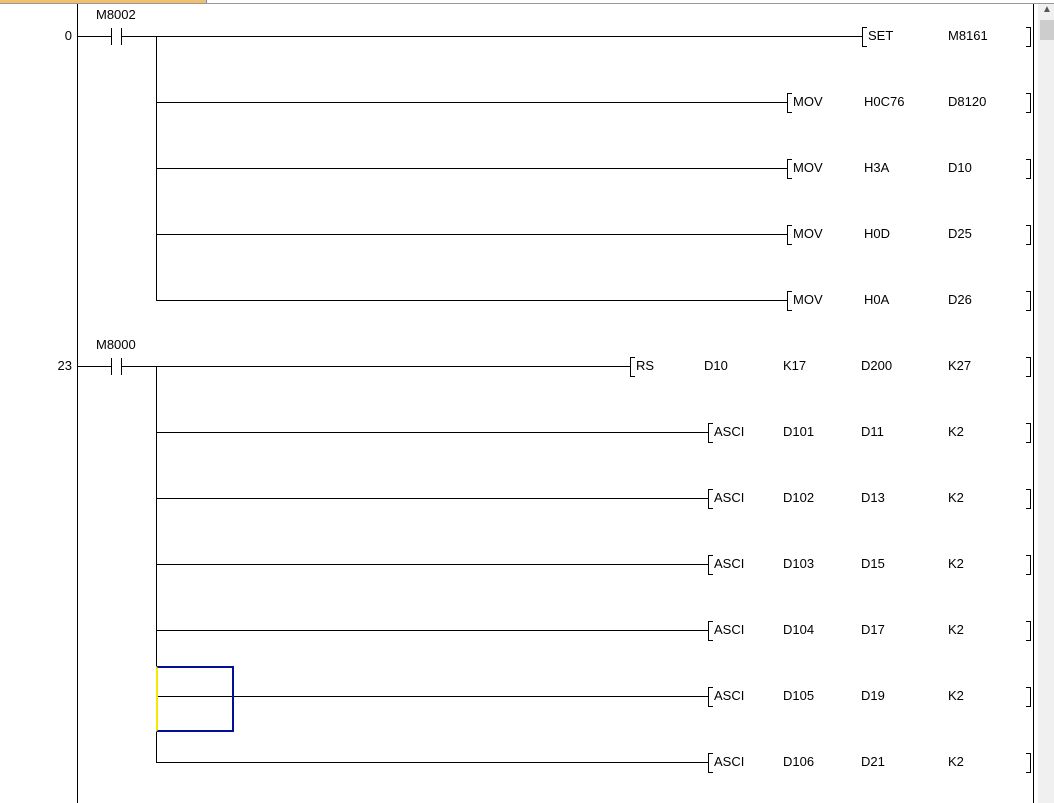 Image resolution: width=1054 pixels, height=803 pixels. What do you see at coordinates (877, 365) in the screenshot?
I see `operand: D200` at bounding box center [877, 365].